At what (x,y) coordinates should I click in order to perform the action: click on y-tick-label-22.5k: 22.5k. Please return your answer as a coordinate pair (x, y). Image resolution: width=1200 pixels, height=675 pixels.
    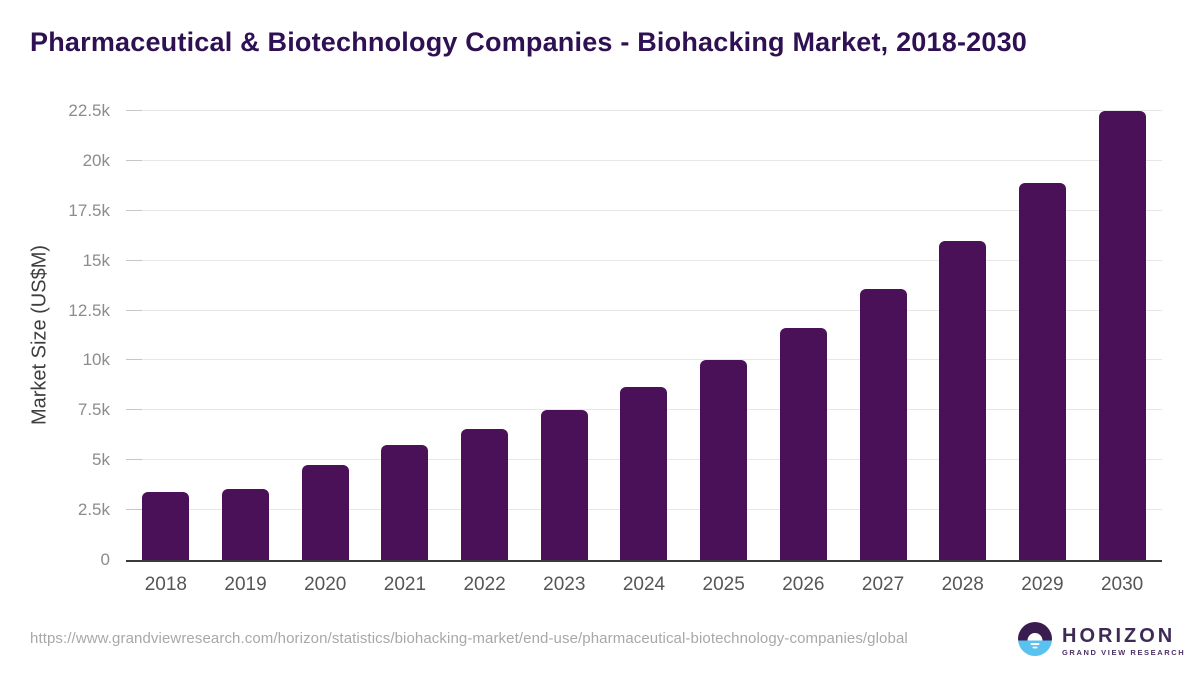
    Looking at the image, I should click on (89, 110).